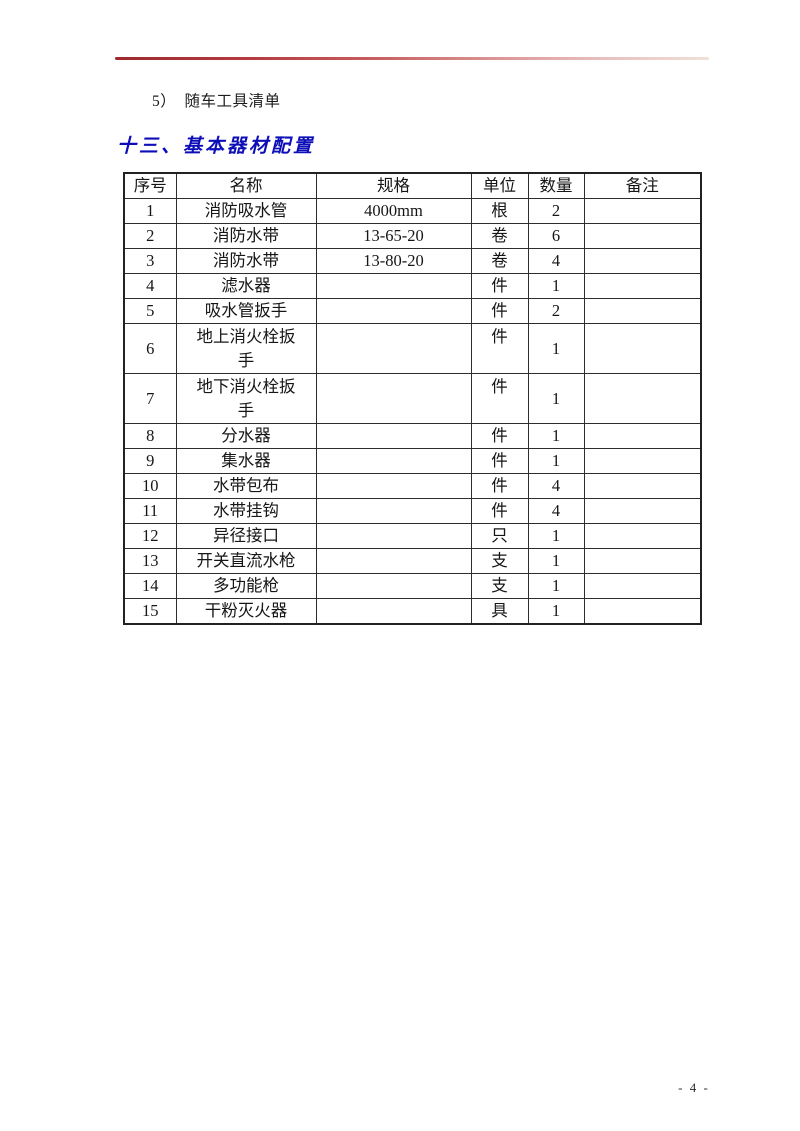 Image resolution: width=800 pixels, height=1131 pixels. I want to click on cell-unit: 只, so click(499, 536).